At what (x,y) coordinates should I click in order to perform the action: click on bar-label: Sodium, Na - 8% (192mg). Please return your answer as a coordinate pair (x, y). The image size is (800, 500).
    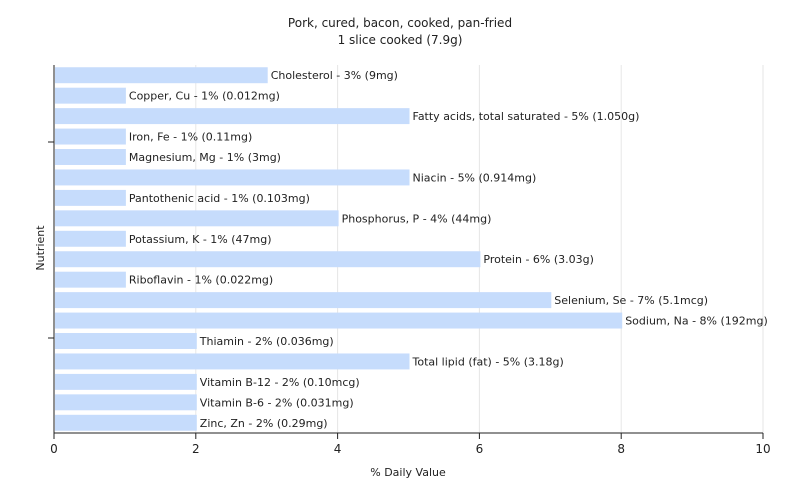
    Looking at the image, I should click on (696, 321).